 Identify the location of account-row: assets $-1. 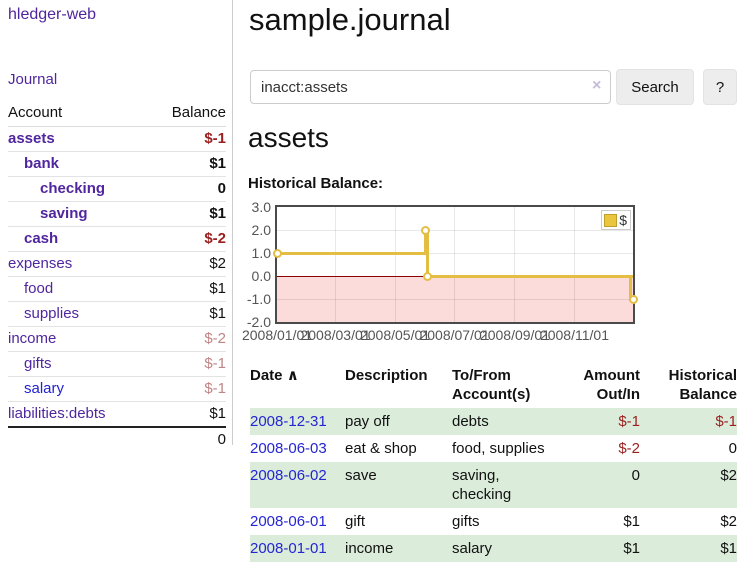
(117, 139).